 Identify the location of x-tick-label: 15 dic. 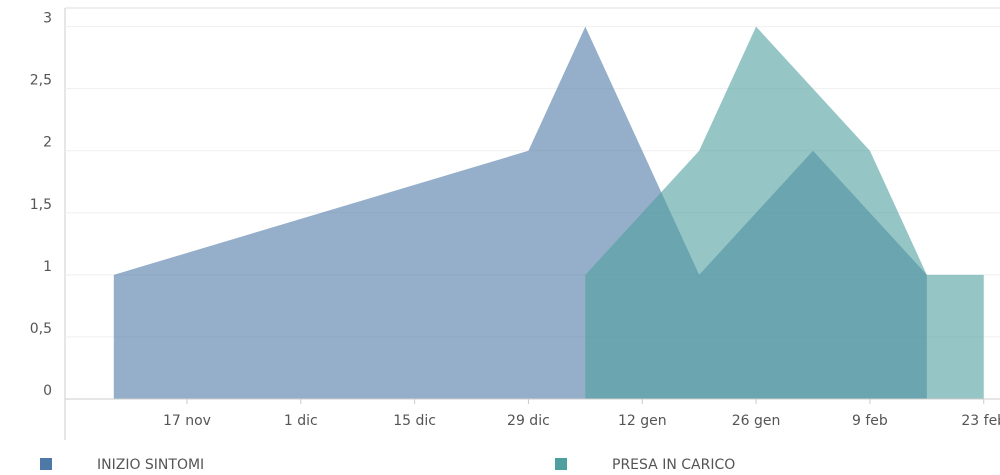
(414, 421).